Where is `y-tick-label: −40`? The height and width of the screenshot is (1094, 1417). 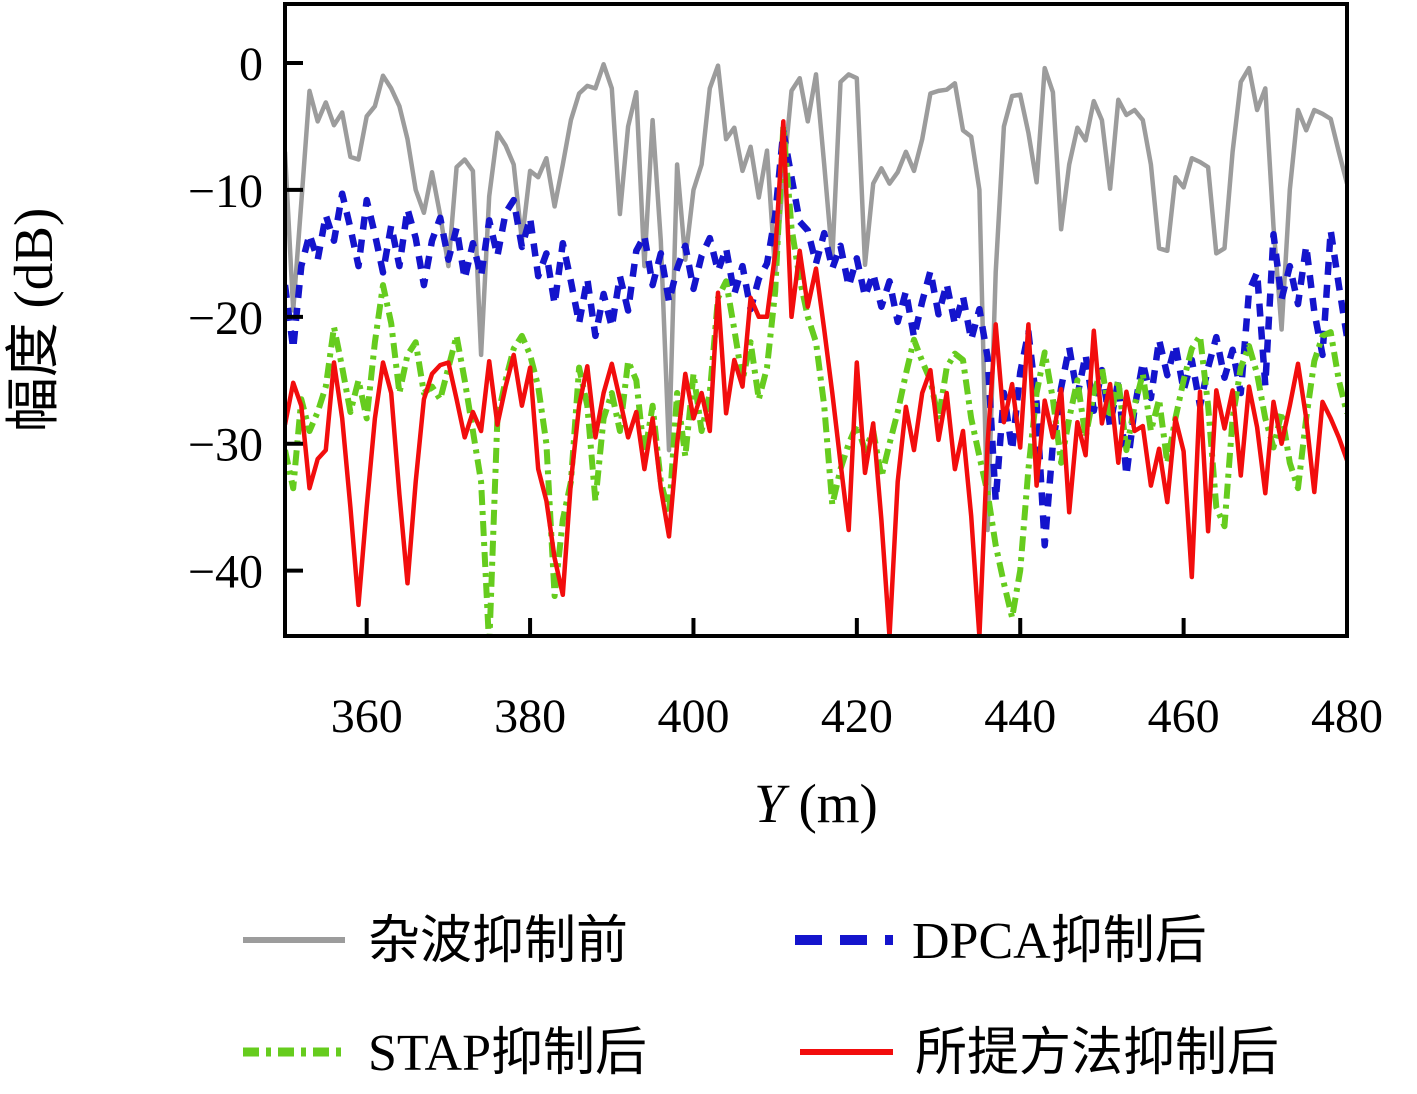 y-tick-label: −40 is located at coordinates (225, 572).